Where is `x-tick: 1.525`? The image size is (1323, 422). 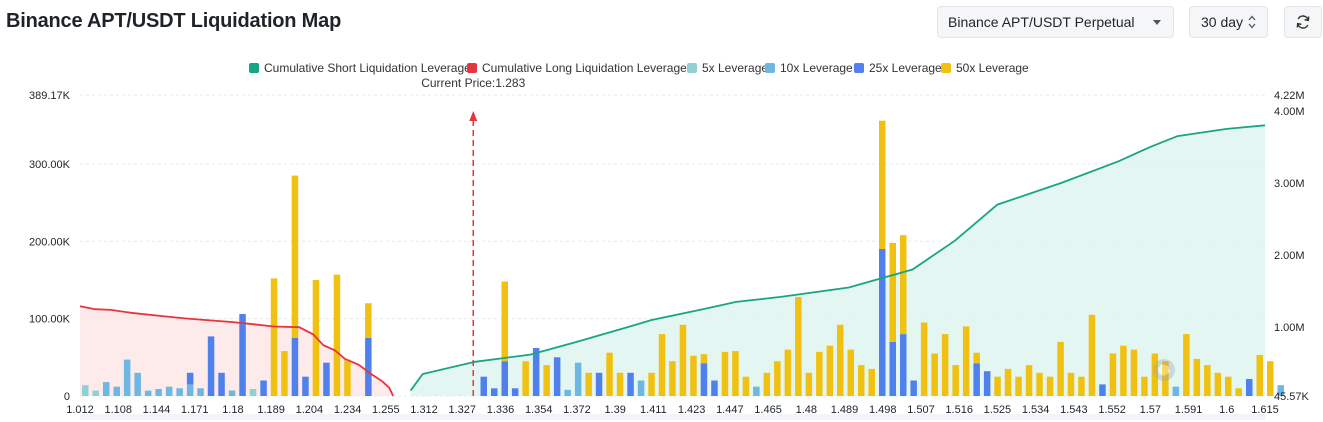 x-tick: 1.525 is located at coordinates (998, 410).